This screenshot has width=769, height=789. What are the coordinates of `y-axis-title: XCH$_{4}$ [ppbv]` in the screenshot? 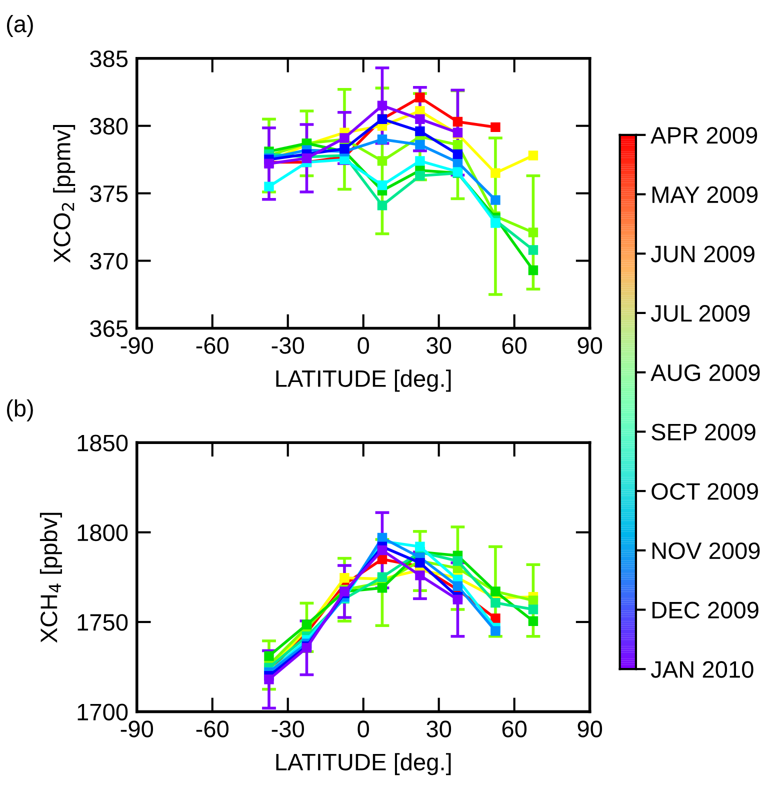 It's located at (51, 577).